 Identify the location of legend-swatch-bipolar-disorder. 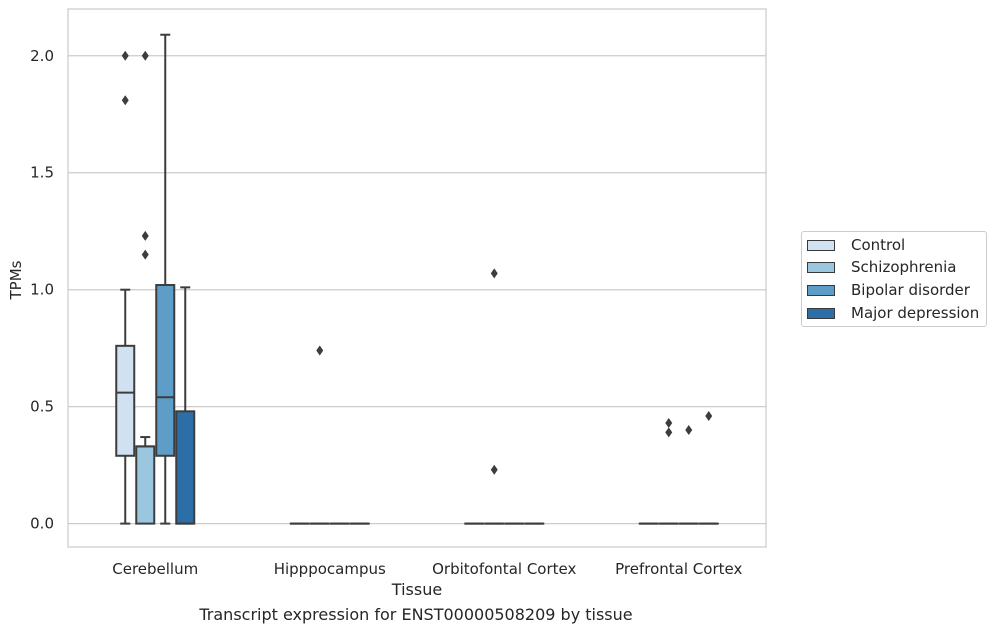
(821, 290).